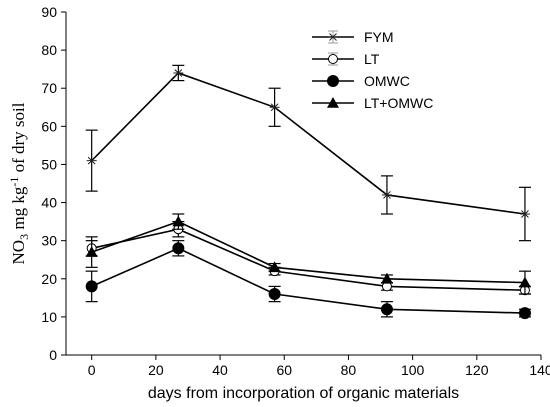 Image resolution: width=550 pixels, height=407 pixels. Describe the element at coordinates (220, 370) in the screenshot. I see `x-tick-label: 40` at that location.